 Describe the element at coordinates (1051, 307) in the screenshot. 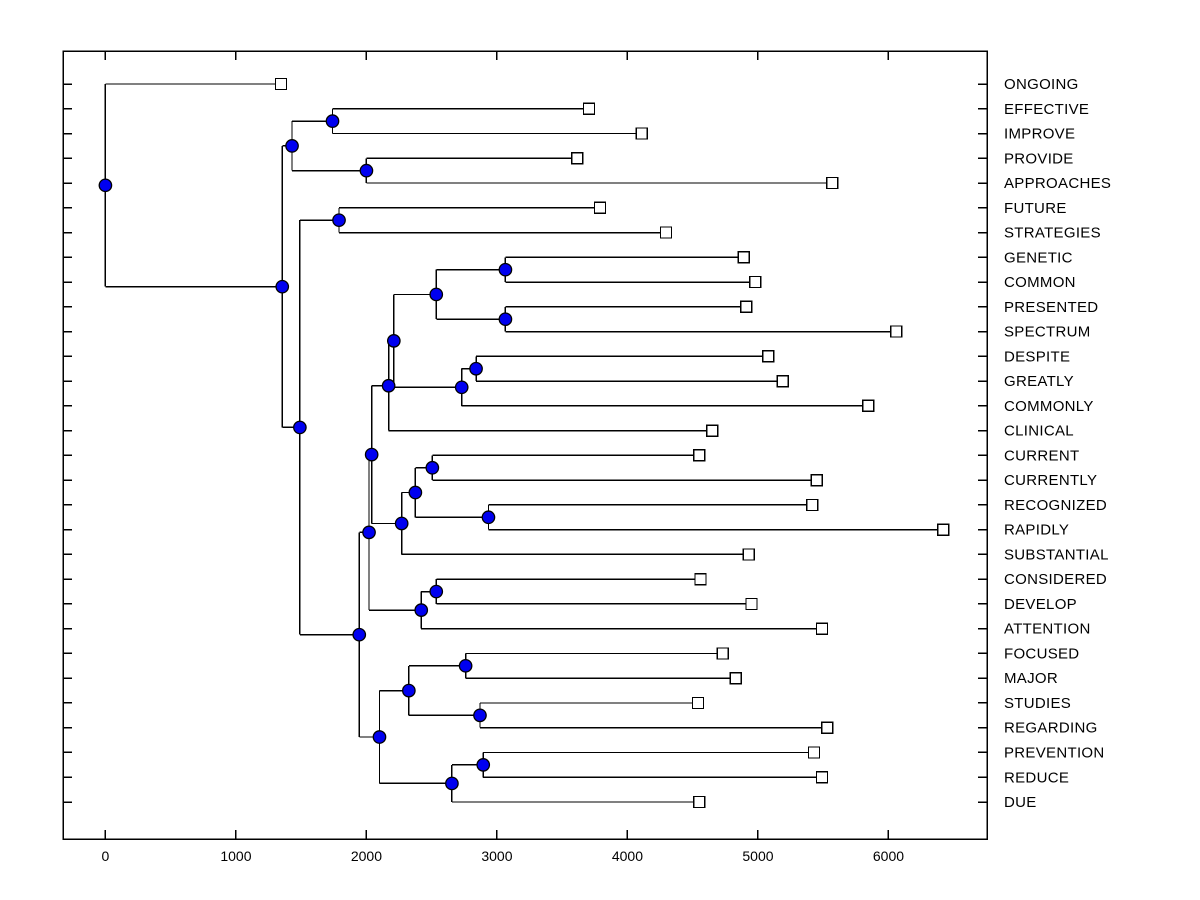

I see `leaf-label: PRESENTED` at that location.